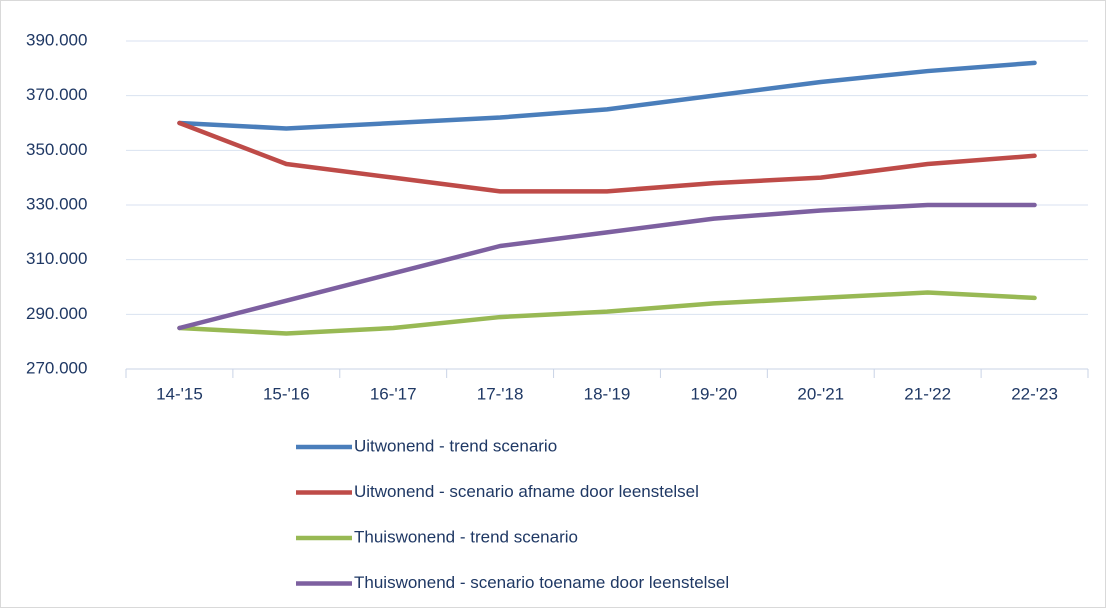 This screenshot has width=1107, height=614. What do you see at coordinates (927, 393) in the screenshot?
I see `x-tick-label: 21-'22` at bounding box center [927, 393].